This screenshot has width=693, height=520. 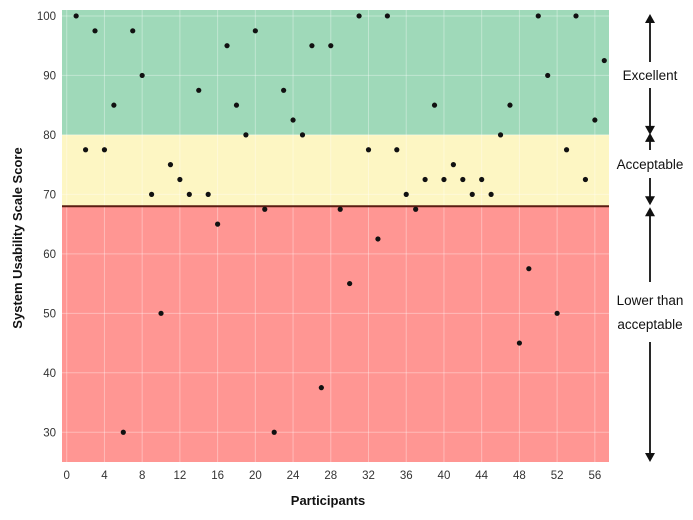 I want to click on lower-arrow-up-head, so click(x=650, y=212).